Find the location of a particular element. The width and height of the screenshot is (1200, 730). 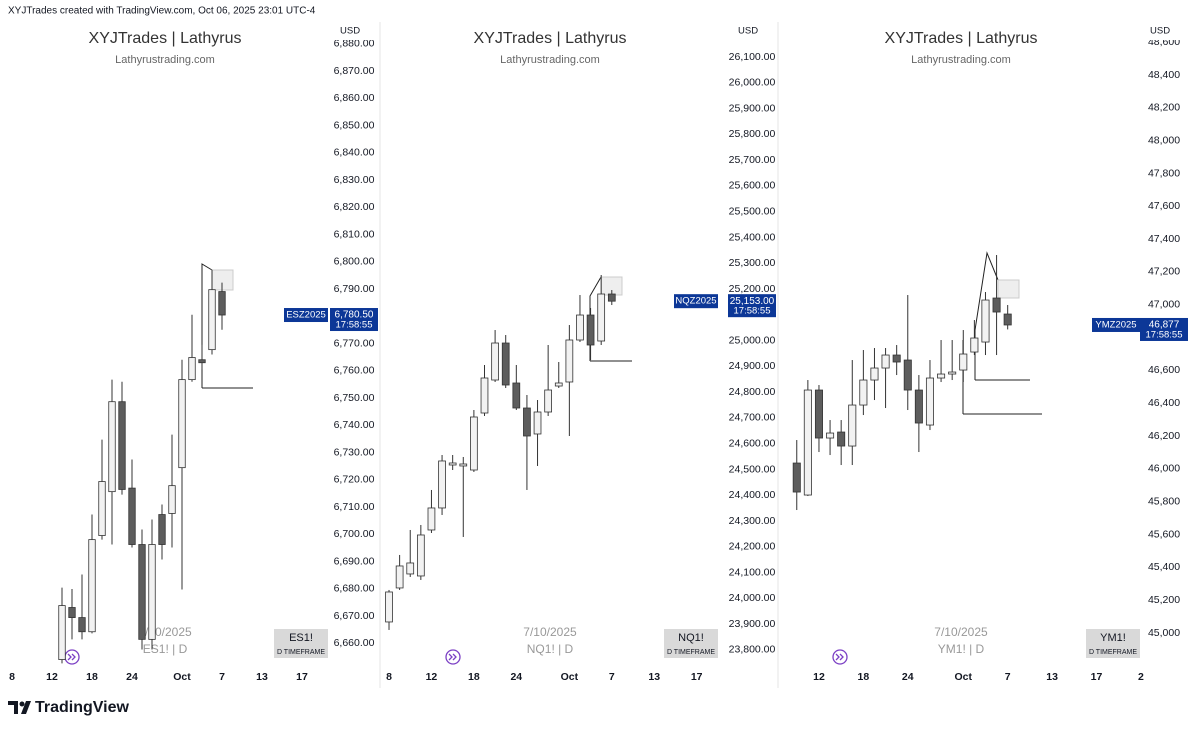

brand-logo is located at coordinates (19, 707).